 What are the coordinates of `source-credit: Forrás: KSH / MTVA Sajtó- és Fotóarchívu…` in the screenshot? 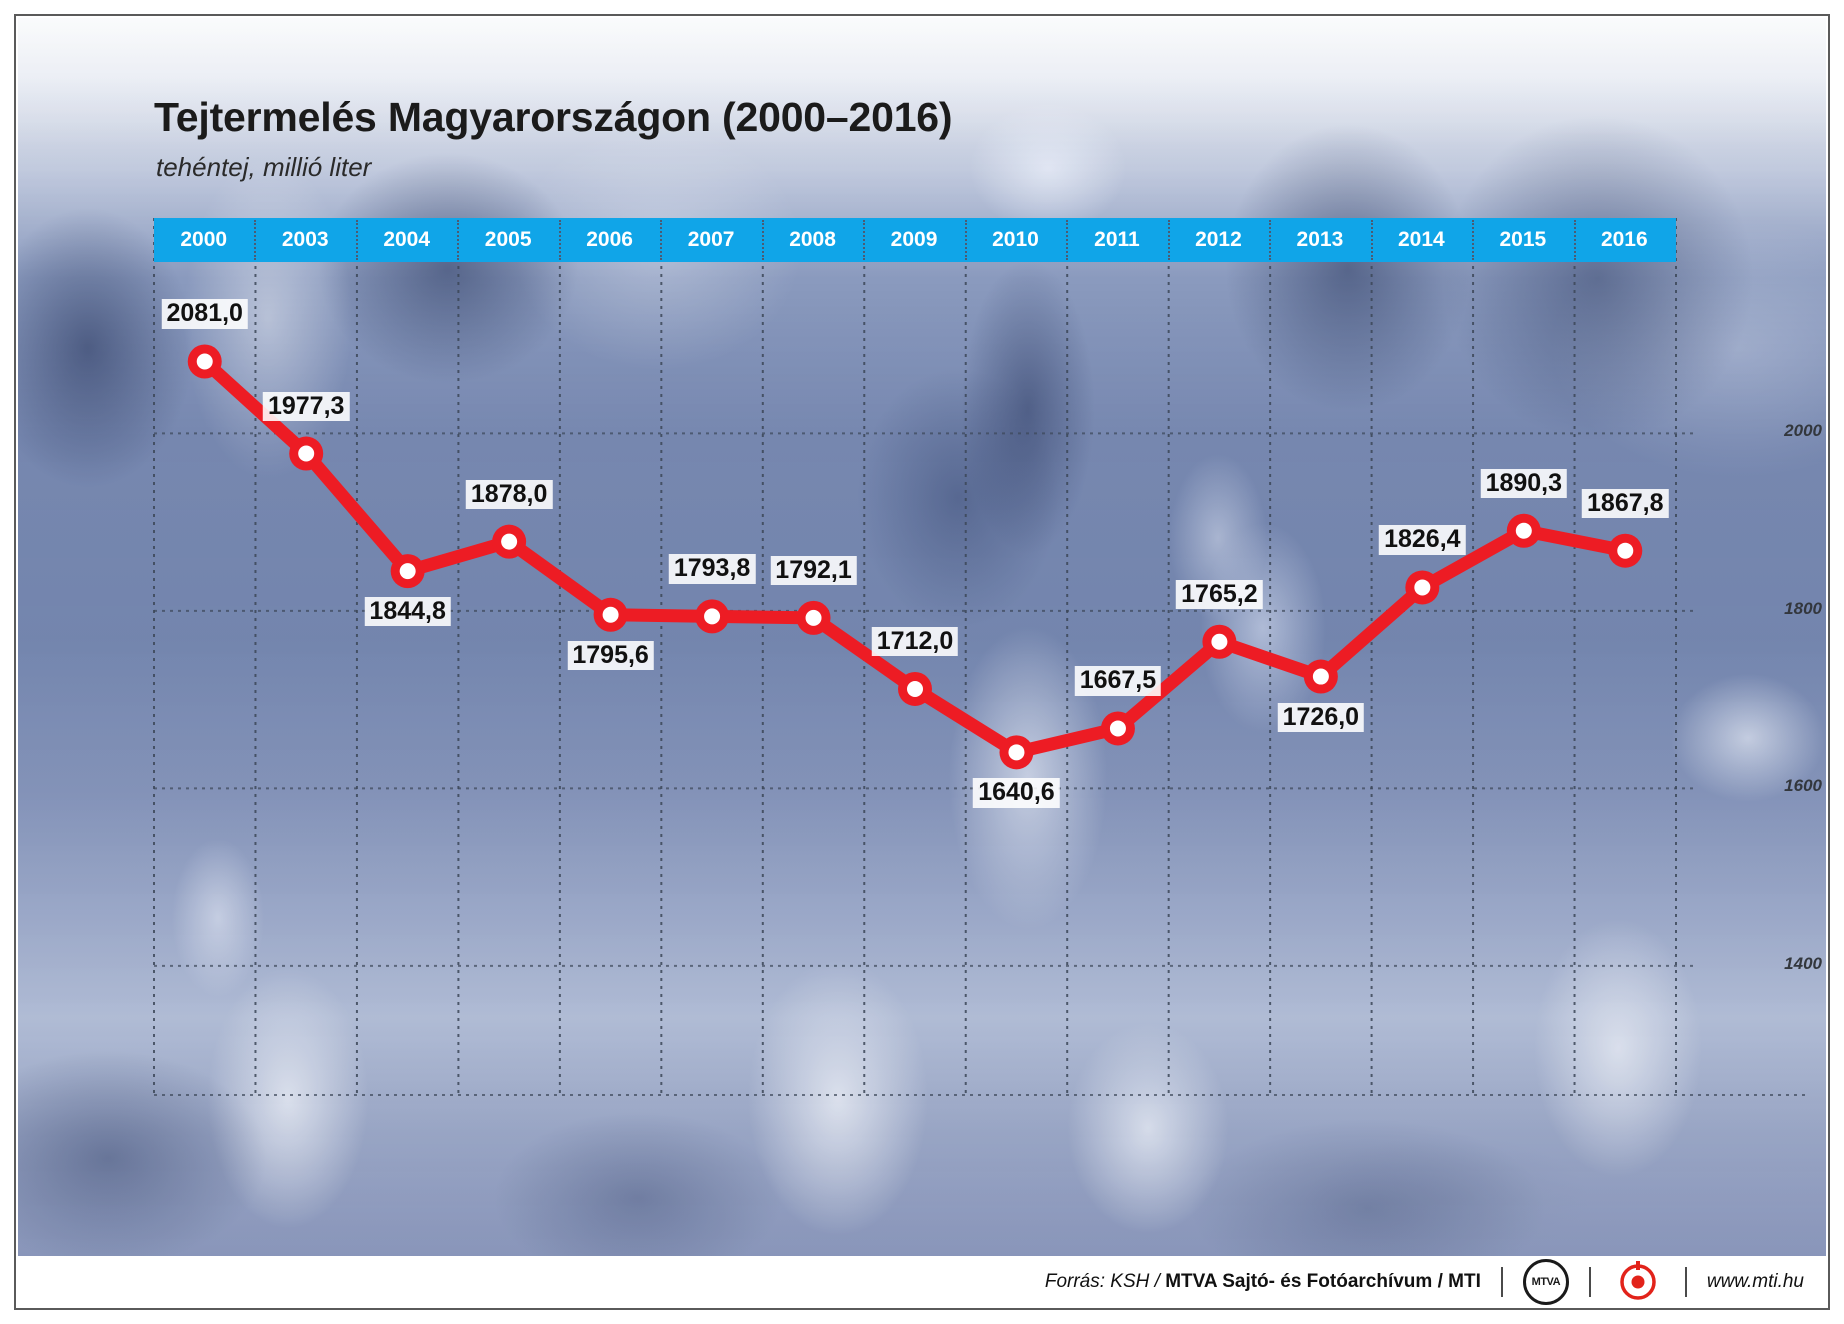 It's located at (1263, 1282).